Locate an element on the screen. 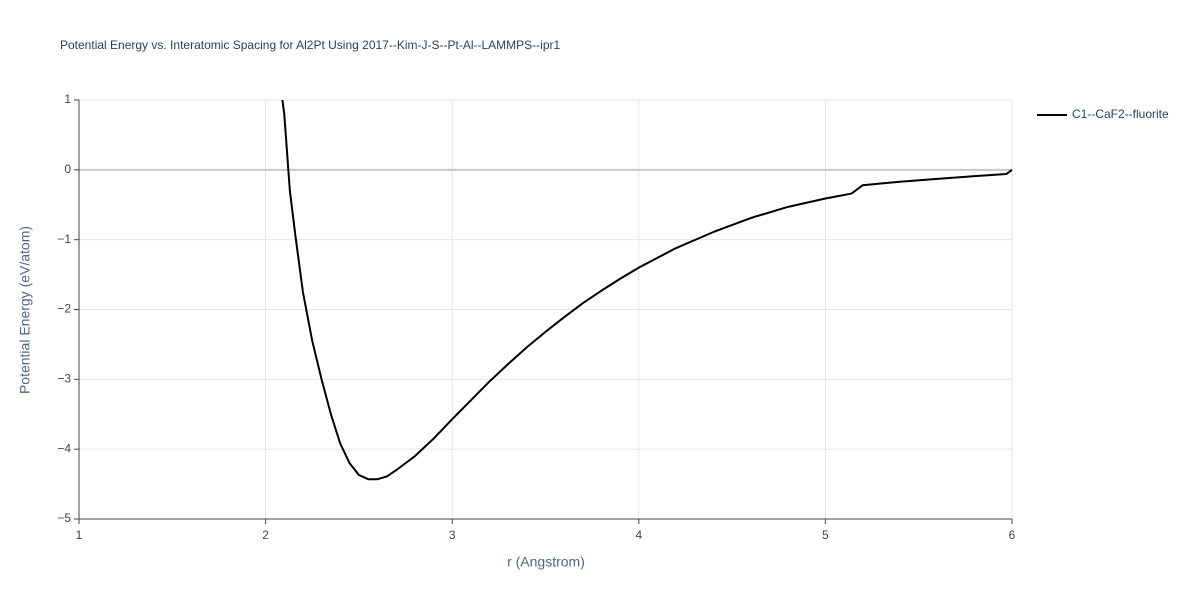 The image size is (1200, 600). y-tick-label: 1 is located at coordinates (67, 99).